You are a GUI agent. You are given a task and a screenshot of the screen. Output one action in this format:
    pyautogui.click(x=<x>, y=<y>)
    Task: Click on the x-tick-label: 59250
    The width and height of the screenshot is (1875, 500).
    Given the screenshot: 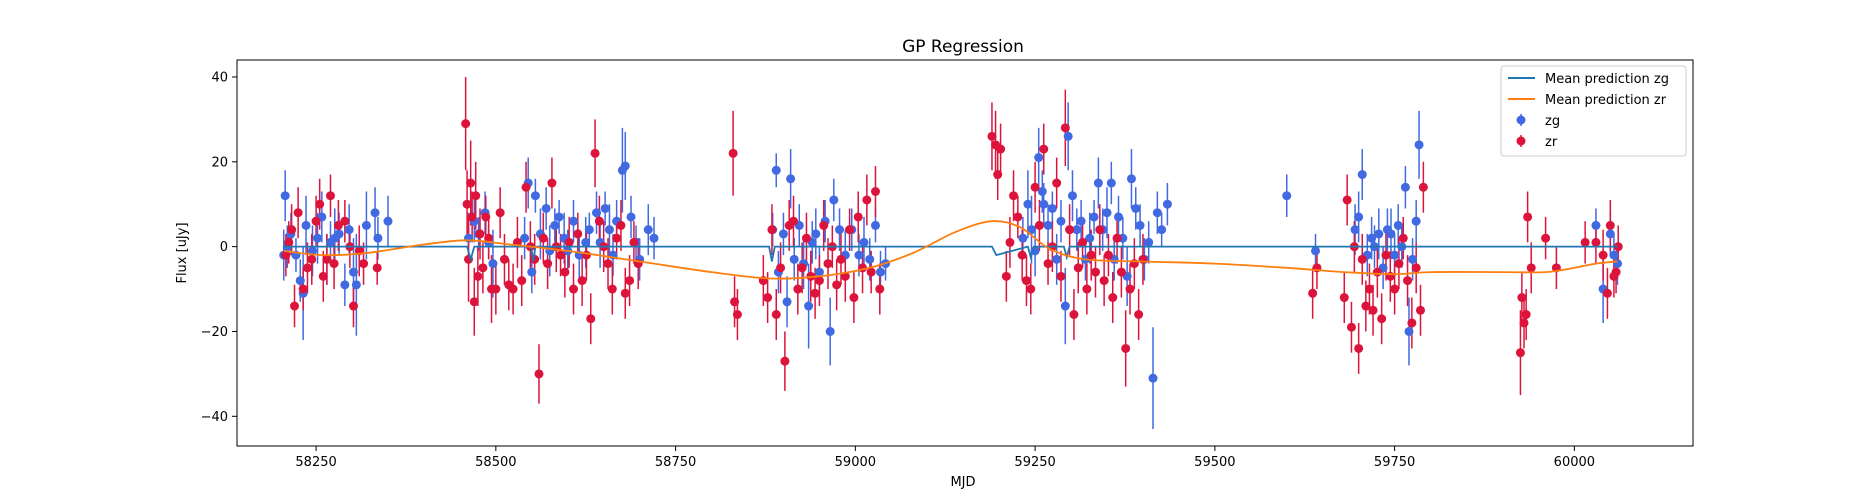 What is the action you would take?
    pyautogui.click(x=1034, y=462)
    